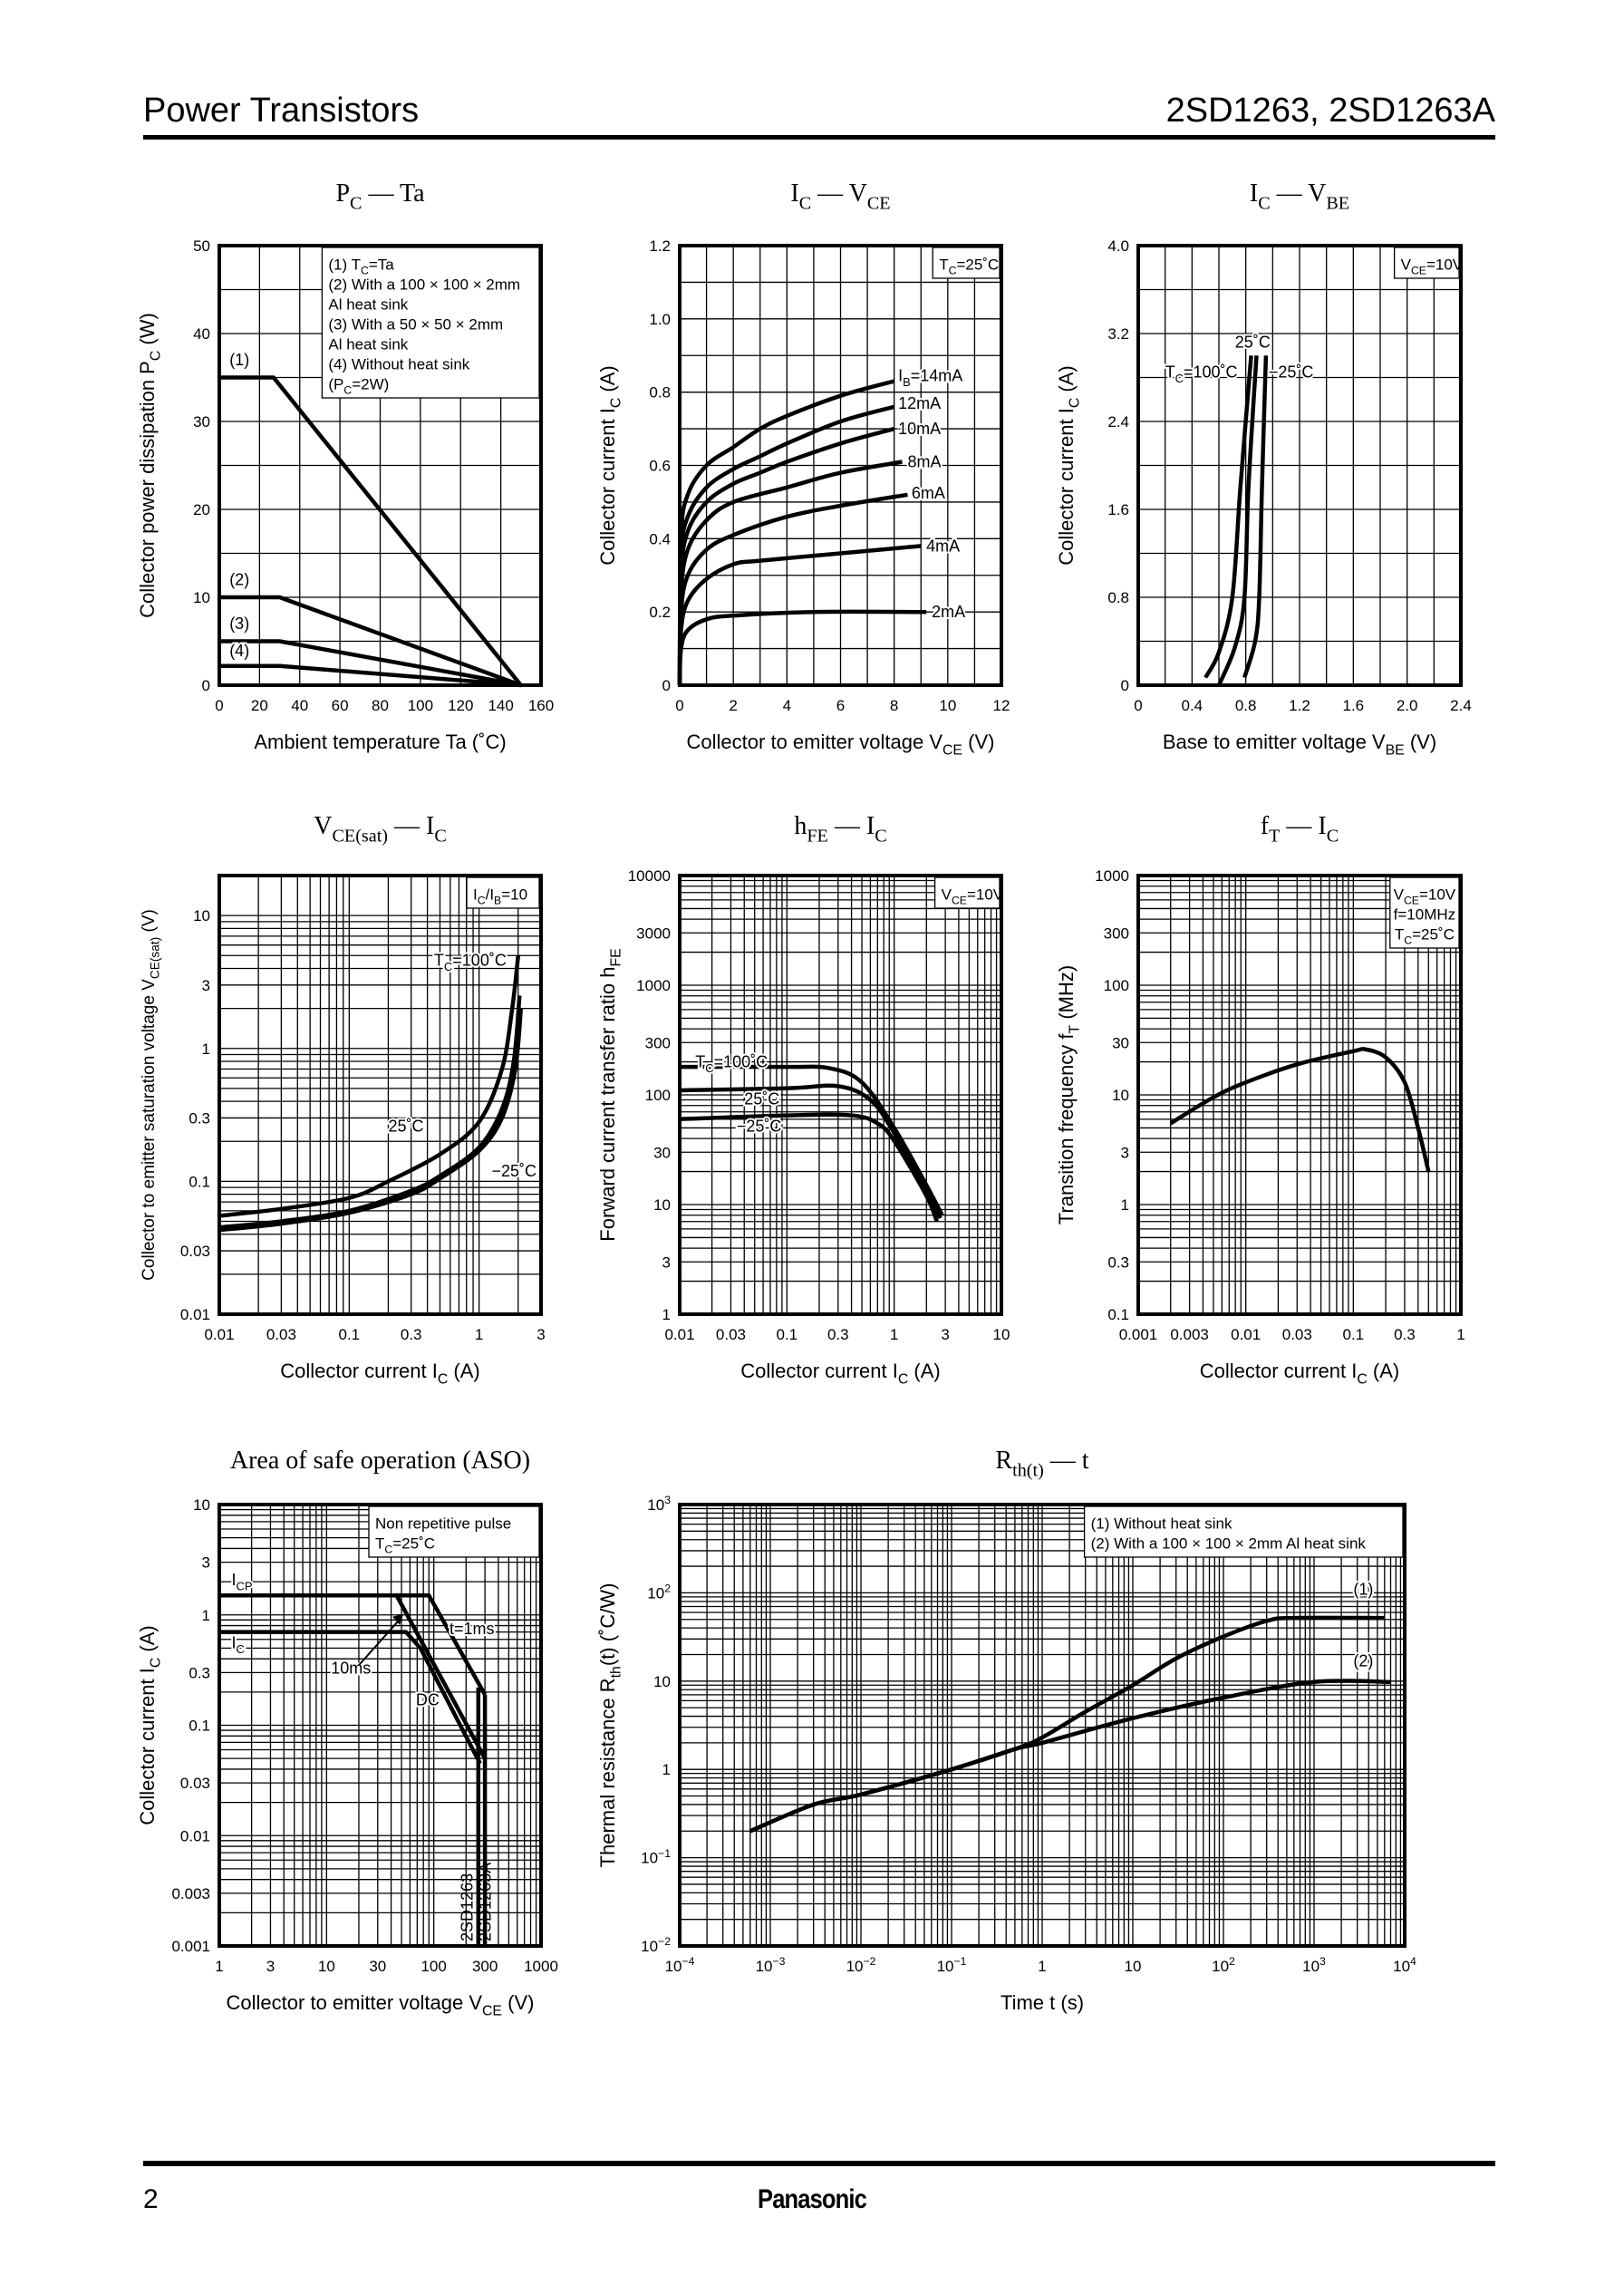 The image size is (1624, 2294). What do you see at coordinates (443, 1524) in the screenshot?
I see `note-line: Non repetitive pulse` at bounding box center [443, 1524].